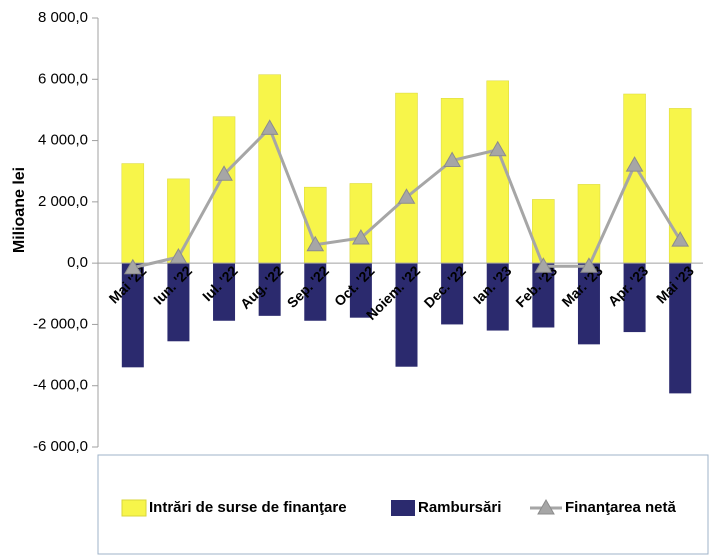 The image size is (710, 555). What do you see at coordinates (63, 140) in the screenshot?
I see `y-tick-label: 4 000,0` at bounding box center [63, 140].